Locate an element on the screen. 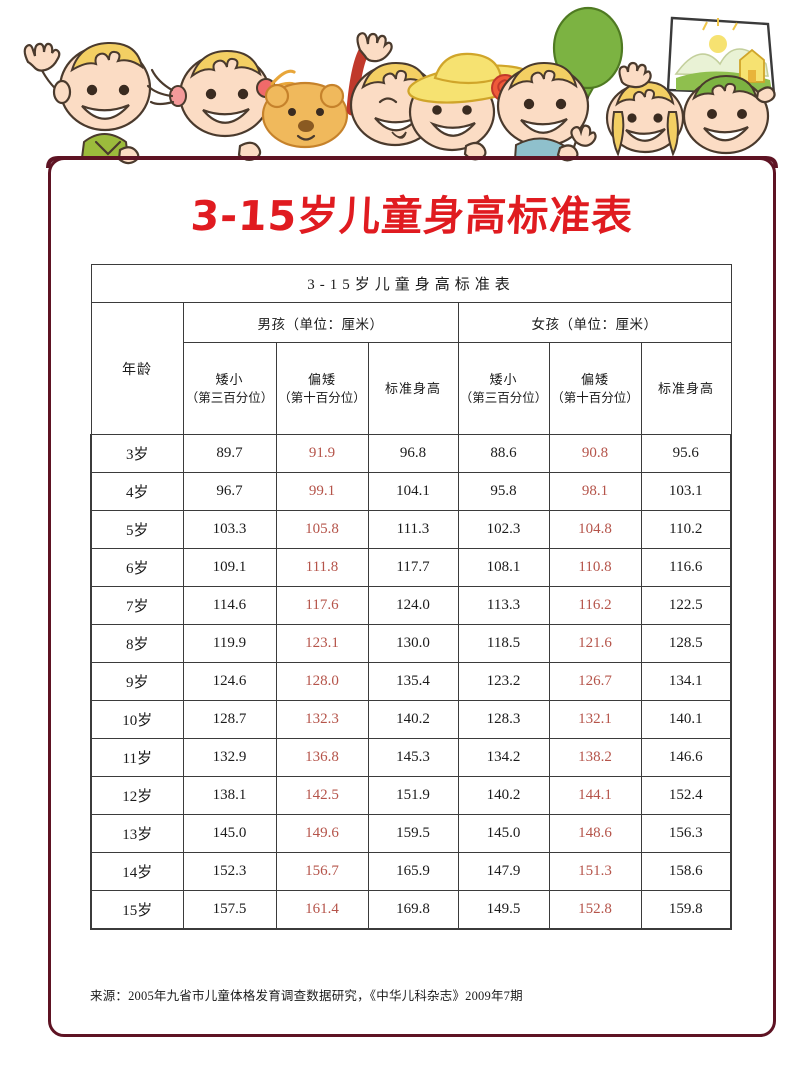 This screenshot has height=1084, width=800. cell-boy-standard: 130.0 is located at coordinates (413, 643).